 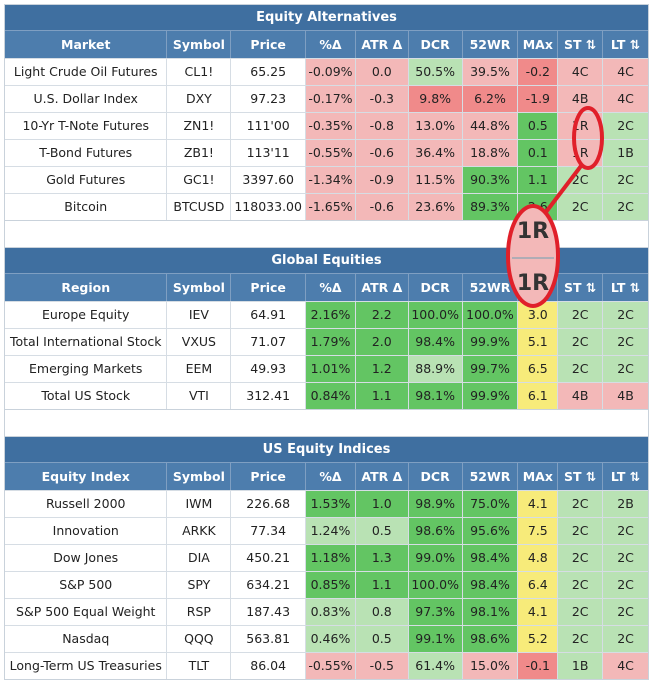 What do you see at coordinates (199, 612) in the screenshot?
I see `cell-symbol: RSP` at bounding box center [199, 612].